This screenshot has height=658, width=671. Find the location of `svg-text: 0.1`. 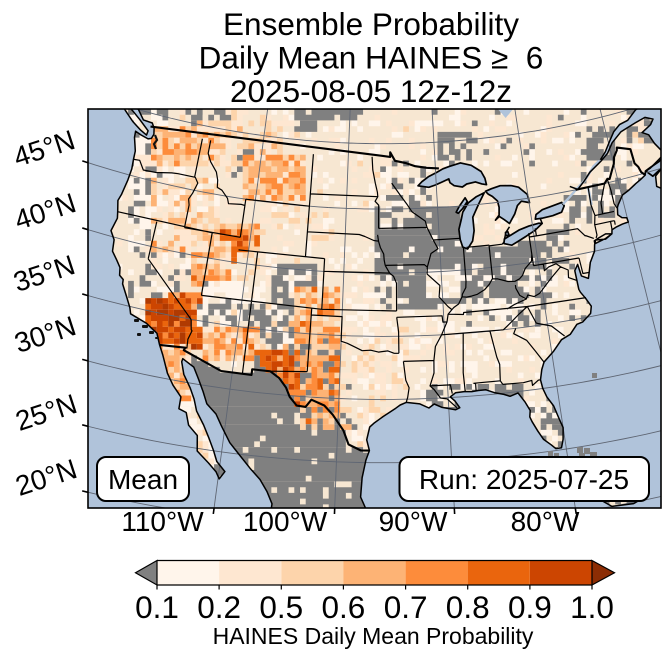

svg-text: 0.1 is located at coordinates (157, 607).